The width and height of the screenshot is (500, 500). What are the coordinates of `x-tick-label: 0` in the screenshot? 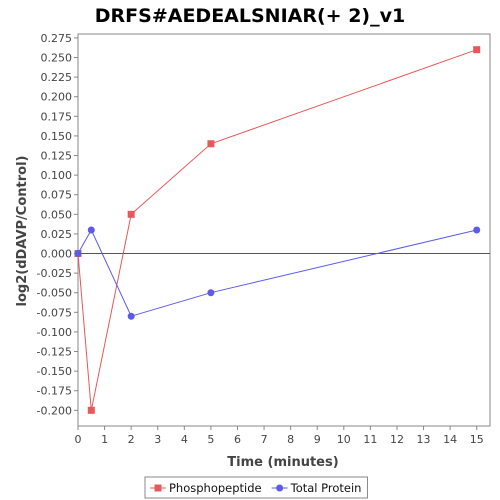 It's located at (78, 439).